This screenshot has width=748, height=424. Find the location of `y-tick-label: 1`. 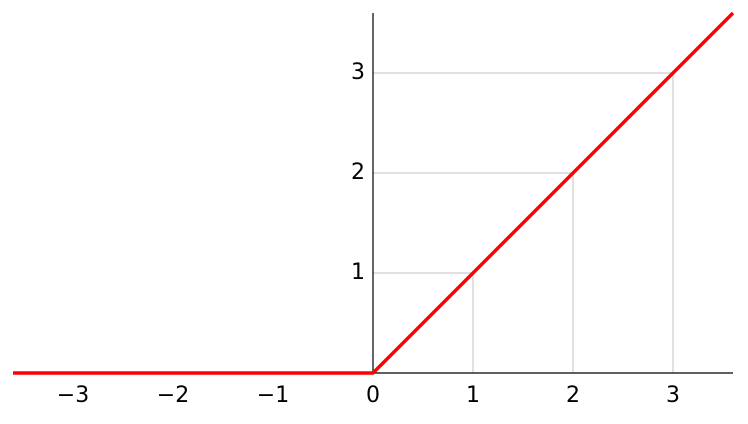

y-tick-label: 1 is located at coordinates (358, 272).